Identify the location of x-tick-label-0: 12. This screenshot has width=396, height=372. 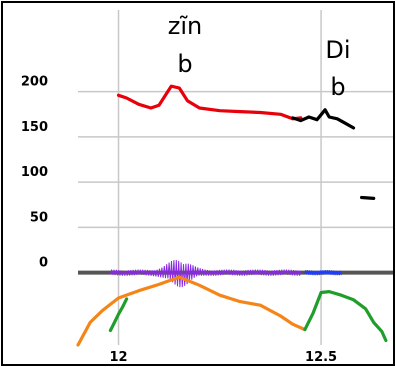
(118, 357).